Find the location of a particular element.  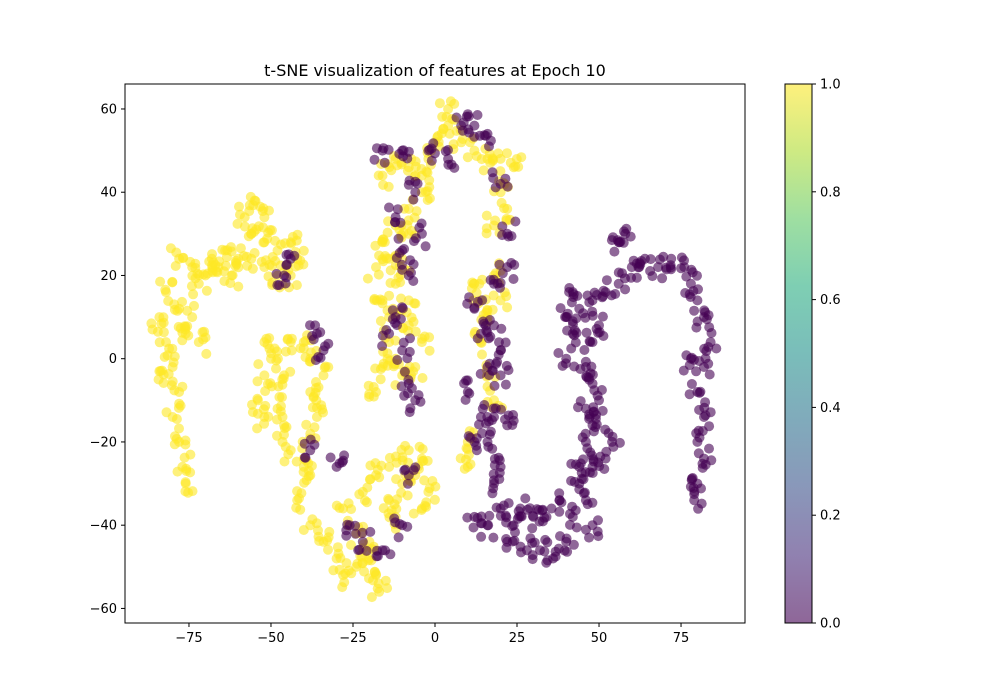

y-tick-label: −60 is located at coordinates (103, 609).